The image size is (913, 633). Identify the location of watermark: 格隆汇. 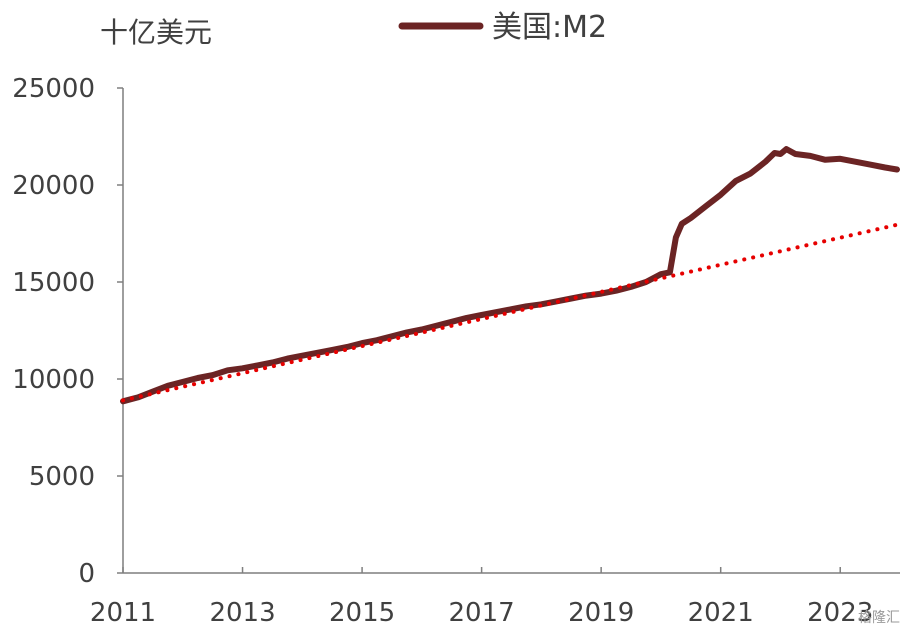
(879, 618).